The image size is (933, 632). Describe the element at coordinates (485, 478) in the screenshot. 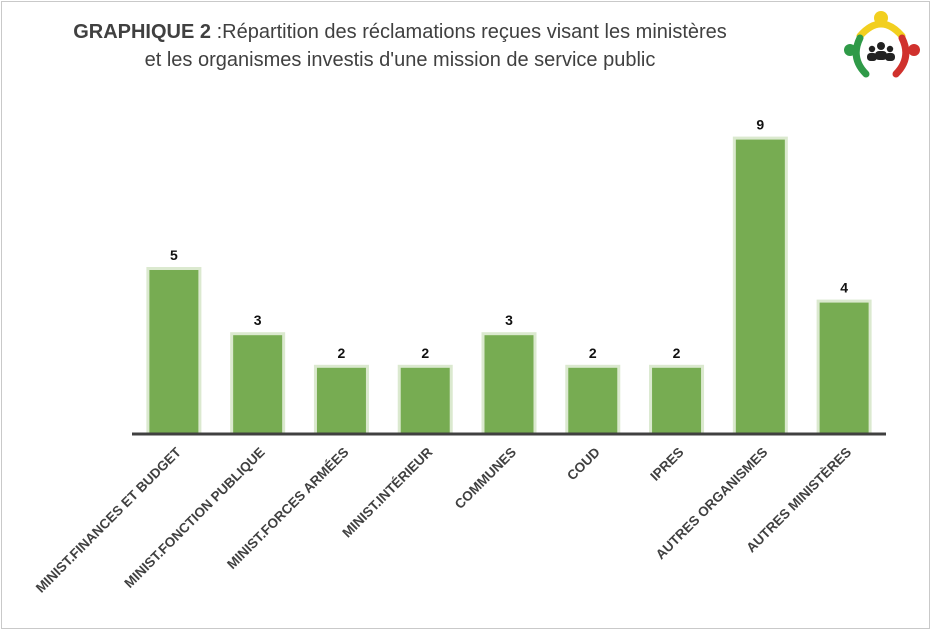

I see `x-tick-label: COMMUNES` at that location.